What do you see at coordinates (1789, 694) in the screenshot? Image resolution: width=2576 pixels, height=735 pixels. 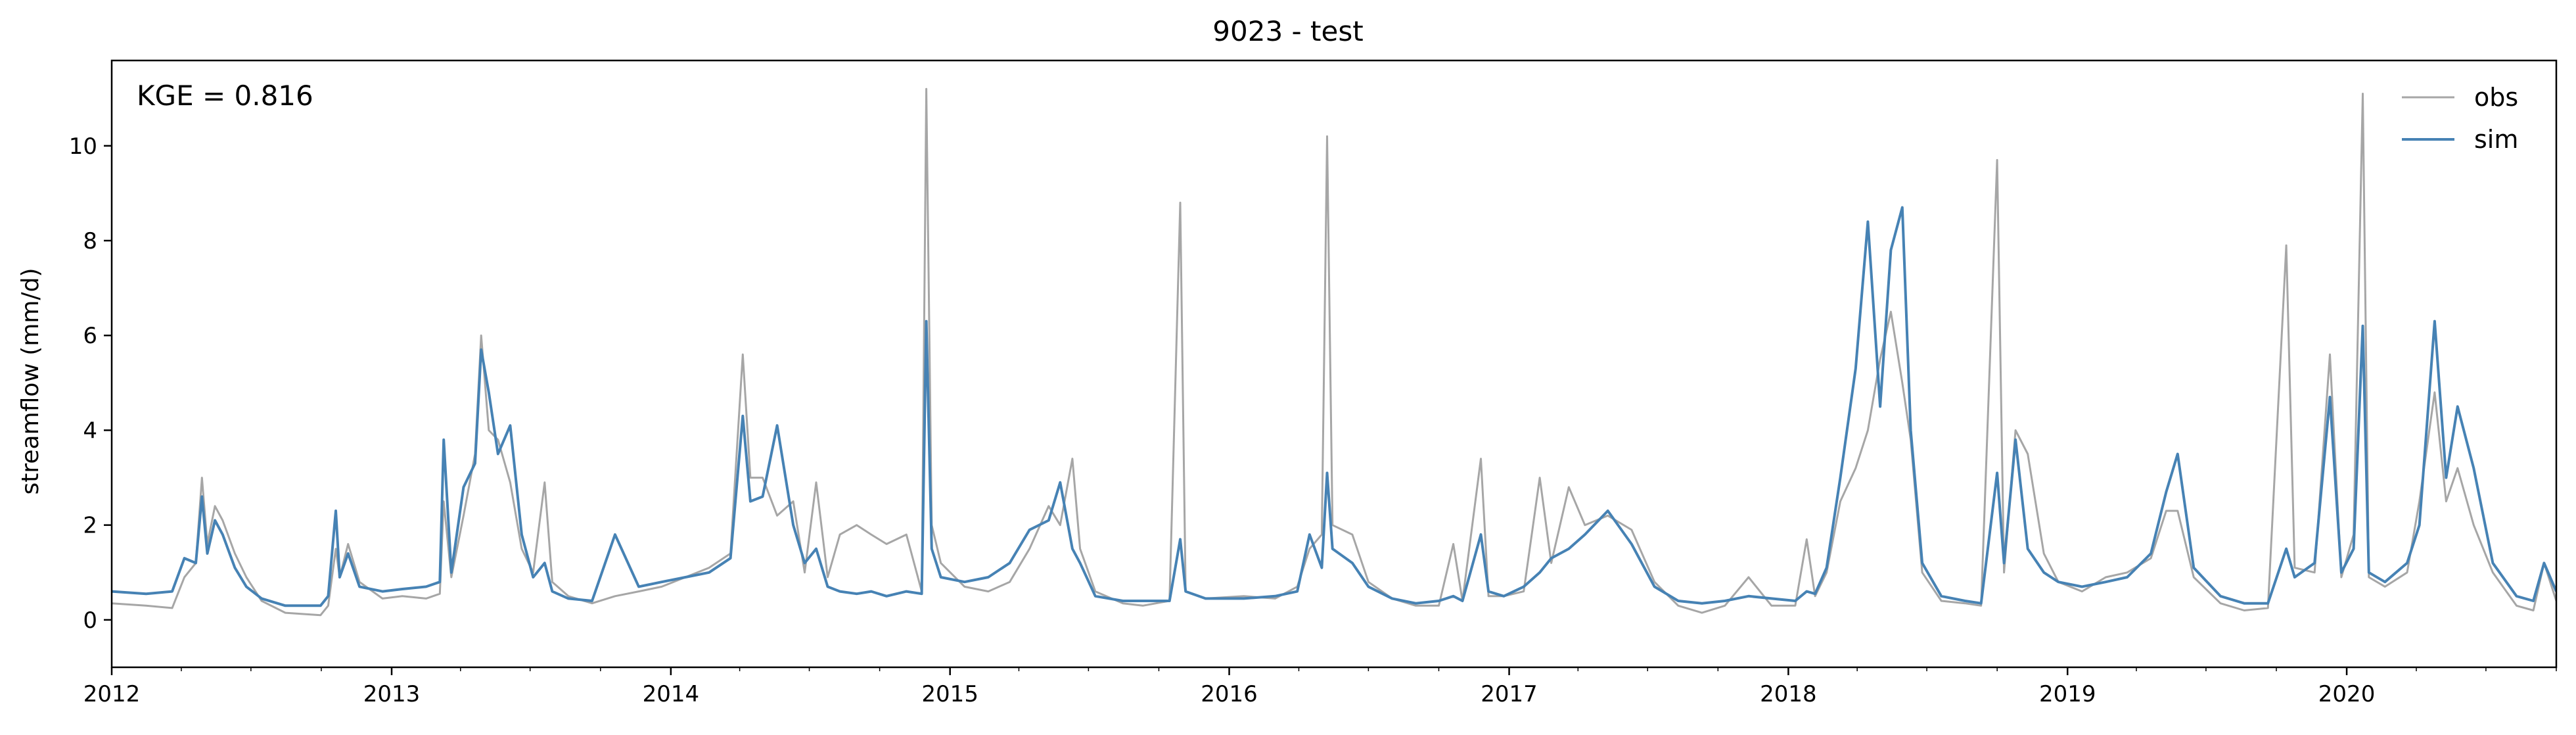 I see `x-tick-label-2018: 2018` at bounding box center [1789, 694].